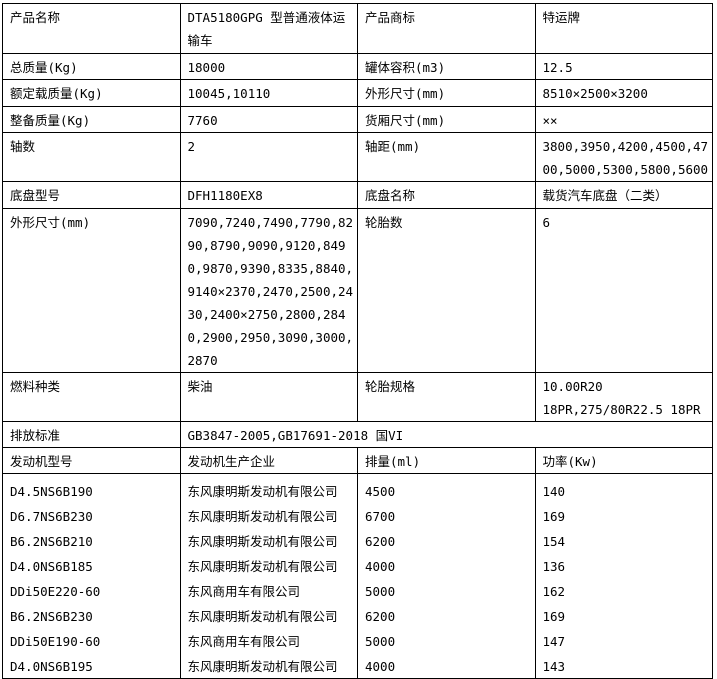 The width and height of the screenshot is (717, 679). I want to click on engine-model-cell: D6.7NS6B230, so click(91, 515).